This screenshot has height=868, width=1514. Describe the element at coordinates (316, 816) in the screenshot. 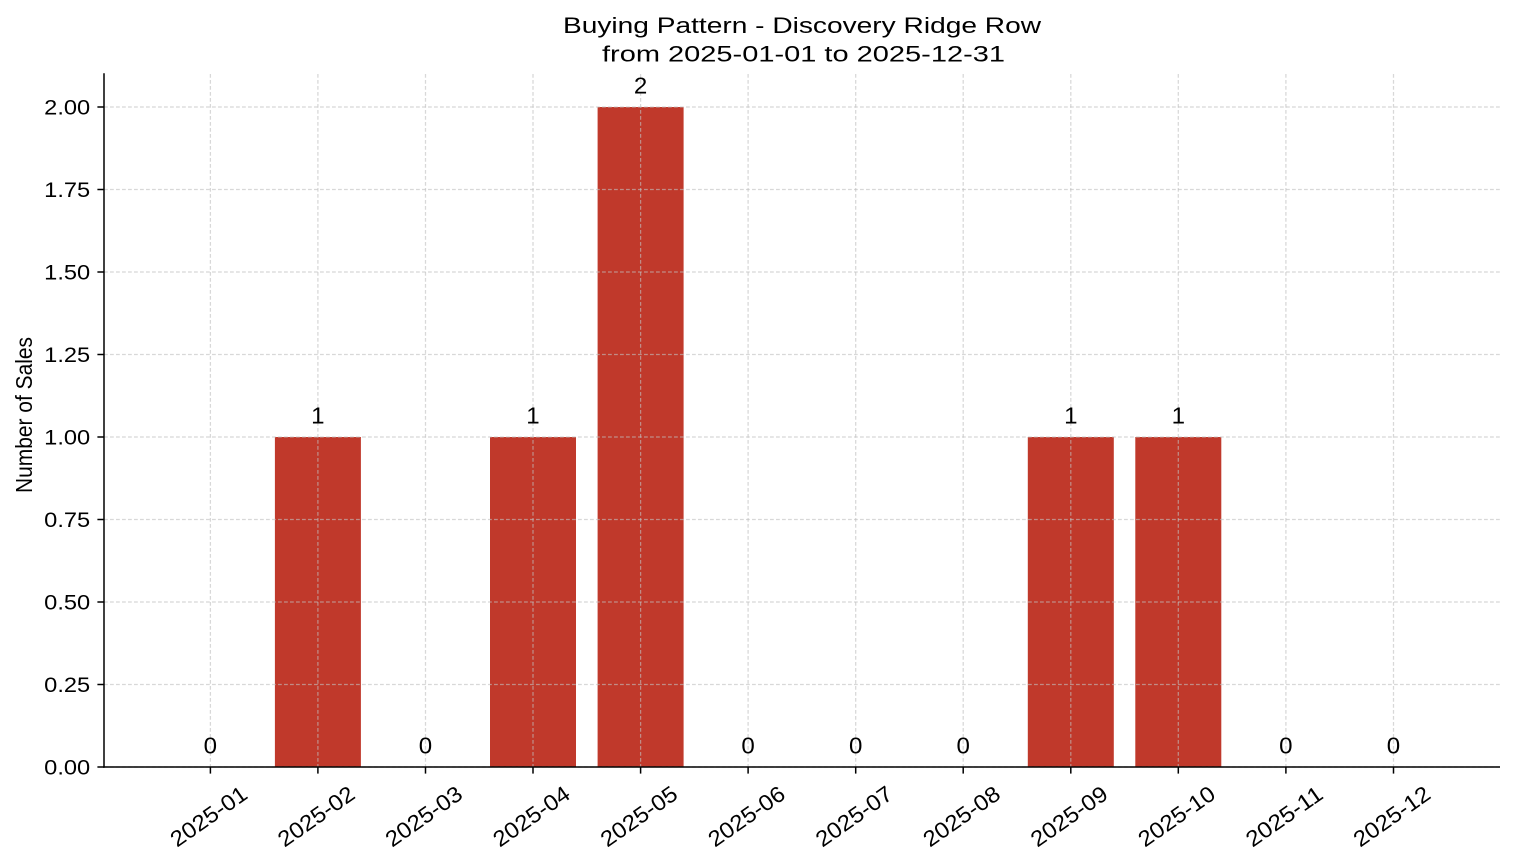

I see `svg-text: 2025-02` at that location.